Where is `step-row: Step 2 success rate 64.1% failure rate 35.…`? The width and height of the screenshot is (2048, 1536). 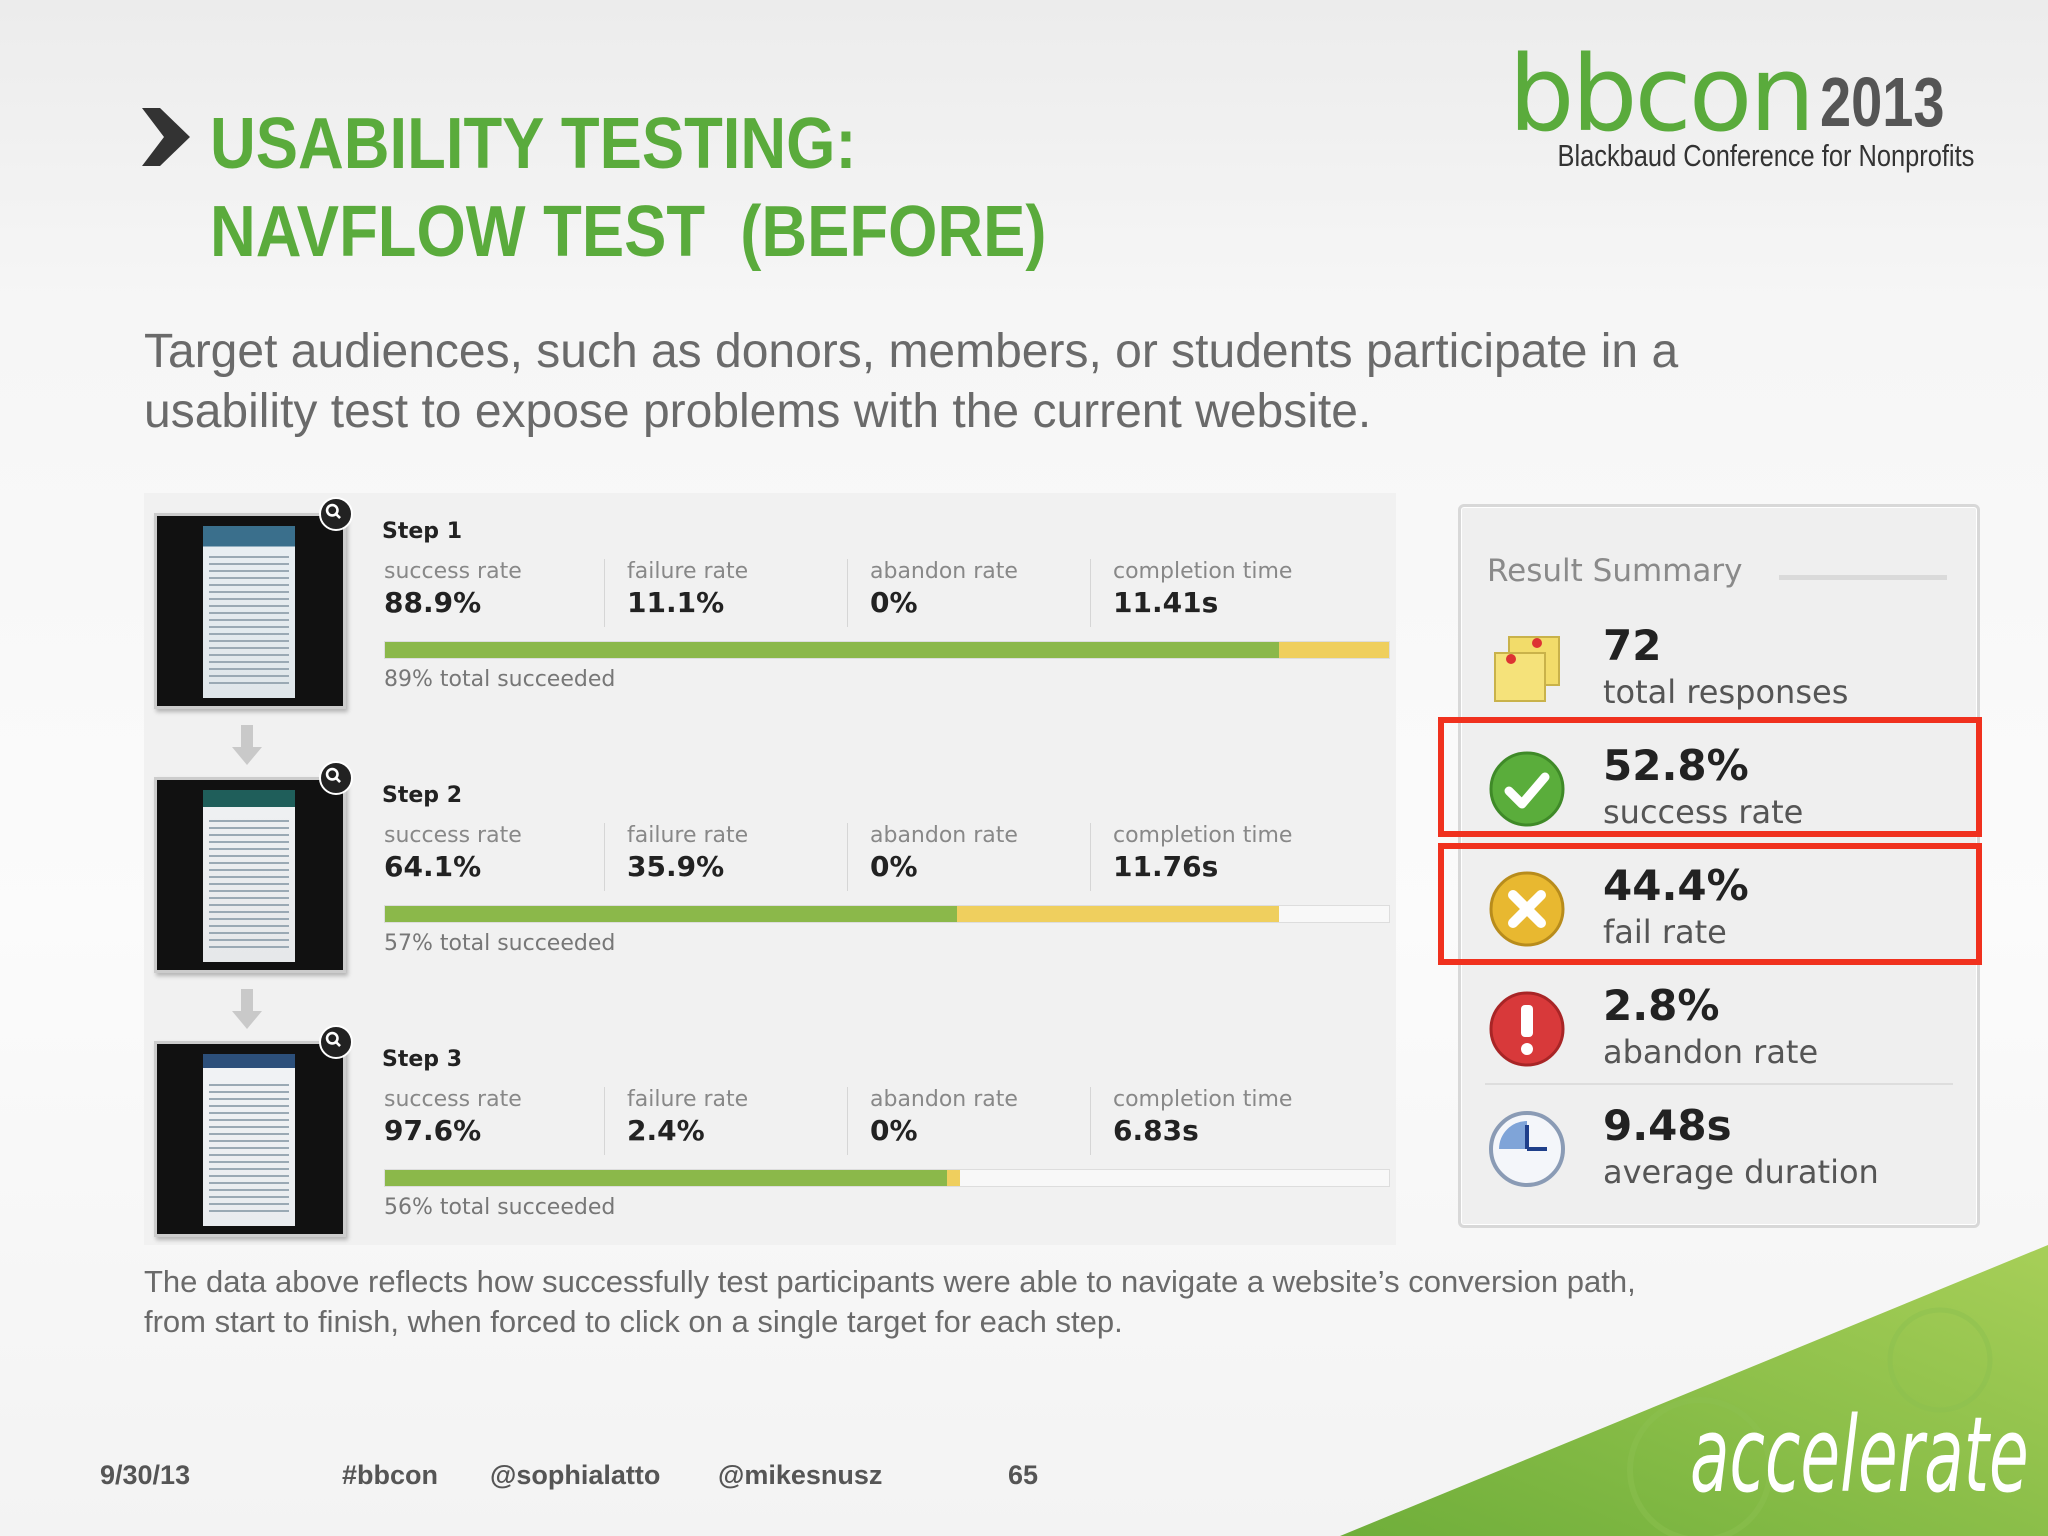 step-row: Step 2 success rate 64.1% failure rate 35.… is located at coordinates (770, 893).